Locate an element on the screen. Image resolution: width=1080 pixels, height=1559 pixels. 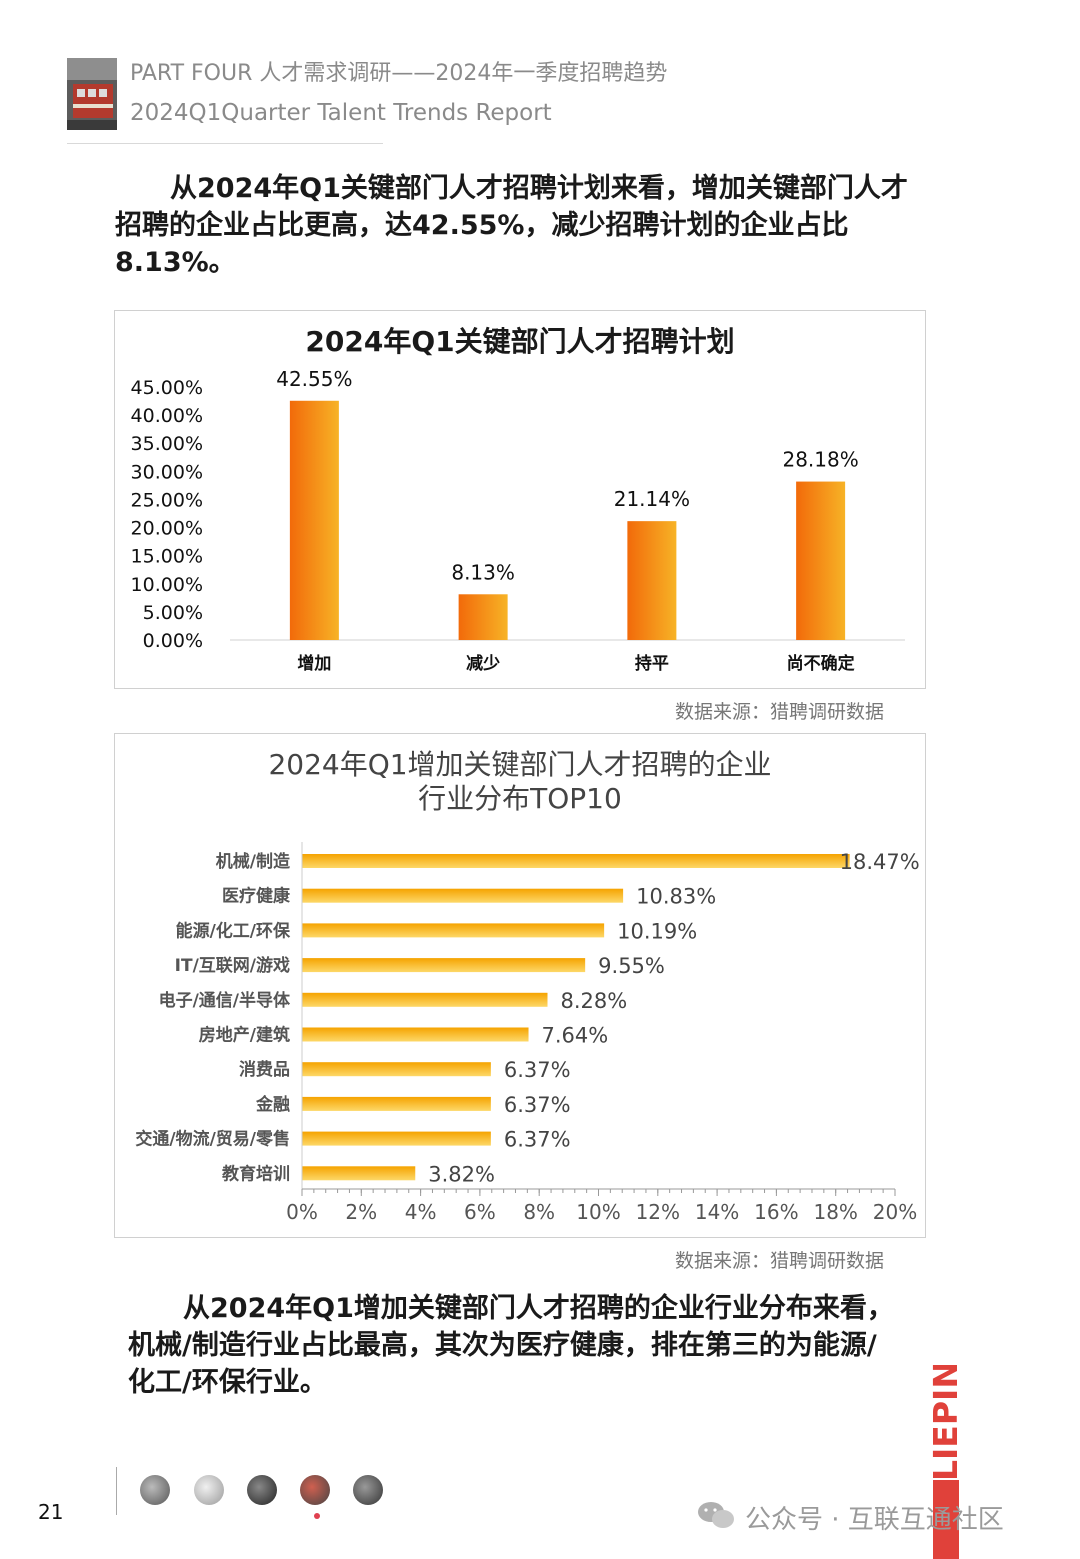
data-label: 7.64% is located at coordinates (575, 1036).